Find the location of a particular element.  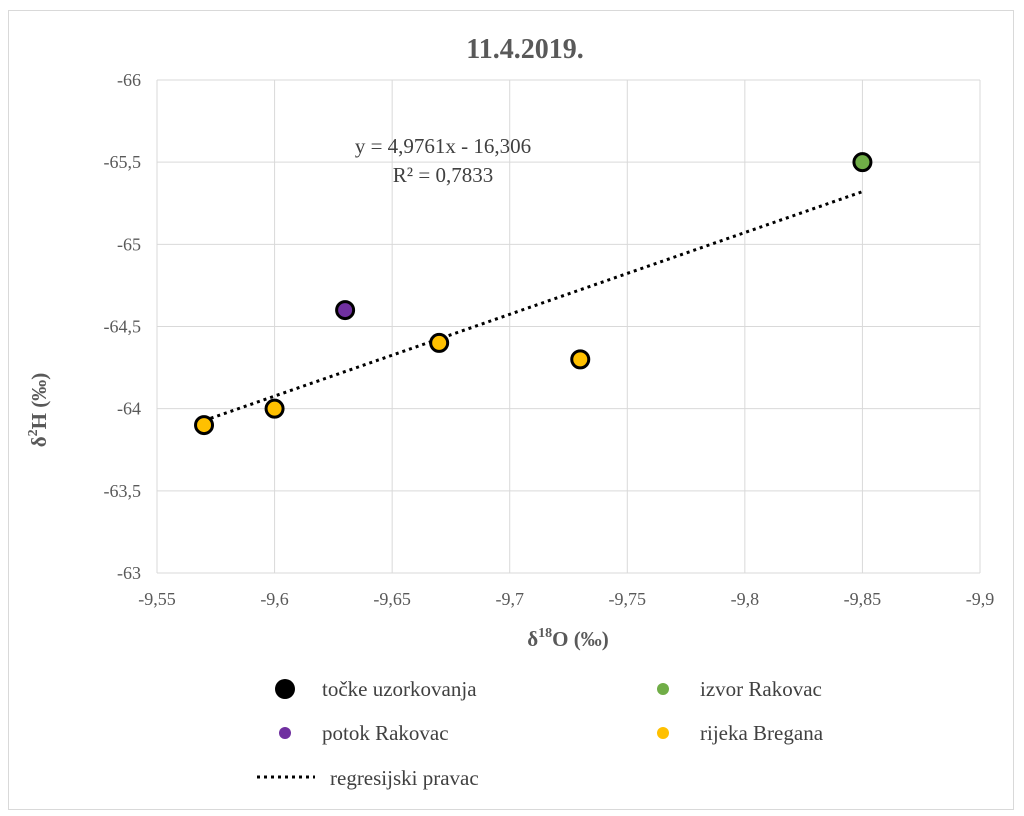

y-tick-label: -64,5 is located at coordinates (123, 327).